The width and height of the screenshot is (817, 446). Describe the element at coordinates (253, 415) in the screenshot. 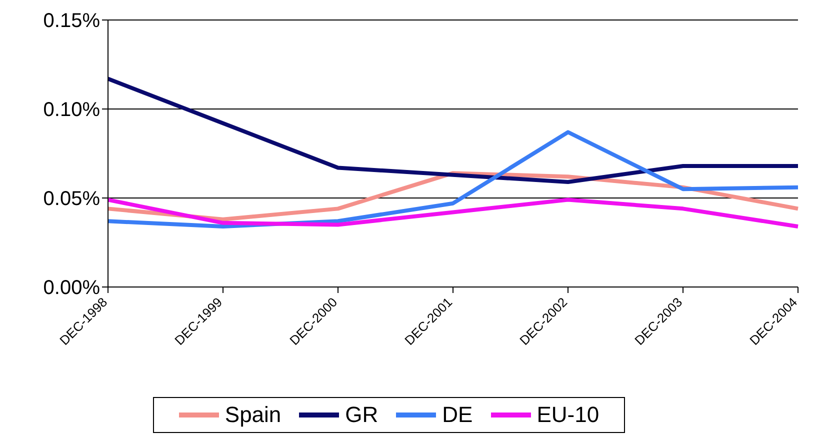

I see `legend-label: Spain` at that location.